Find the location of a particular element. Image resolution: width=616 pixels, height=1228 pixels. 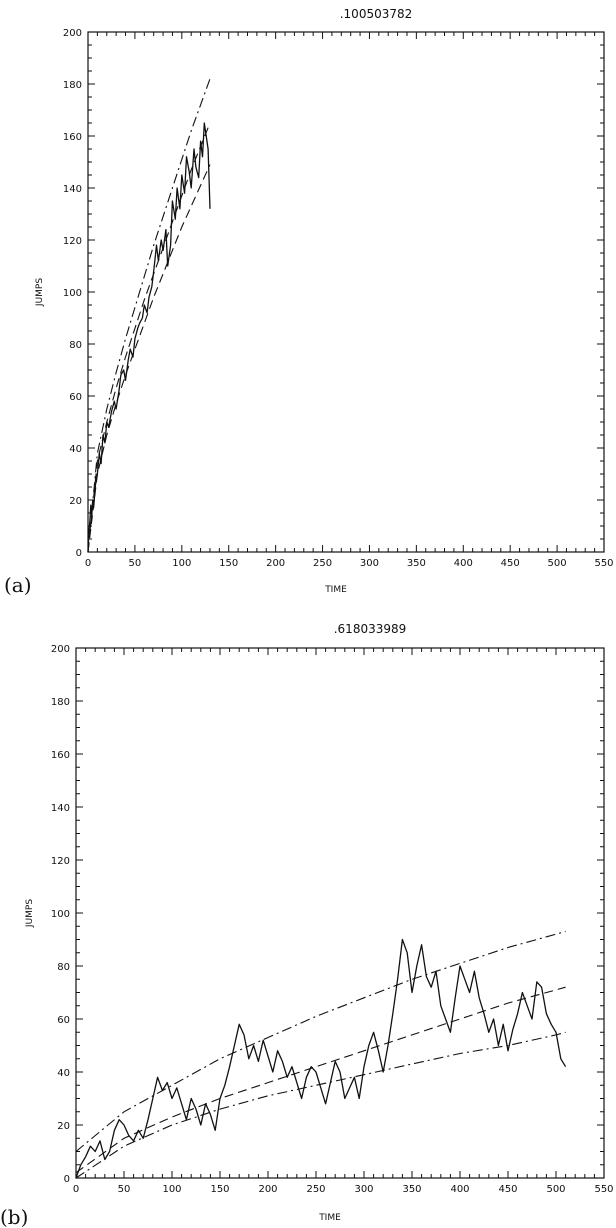

chart-title: .618033989 is located at coordinates (370, 629).